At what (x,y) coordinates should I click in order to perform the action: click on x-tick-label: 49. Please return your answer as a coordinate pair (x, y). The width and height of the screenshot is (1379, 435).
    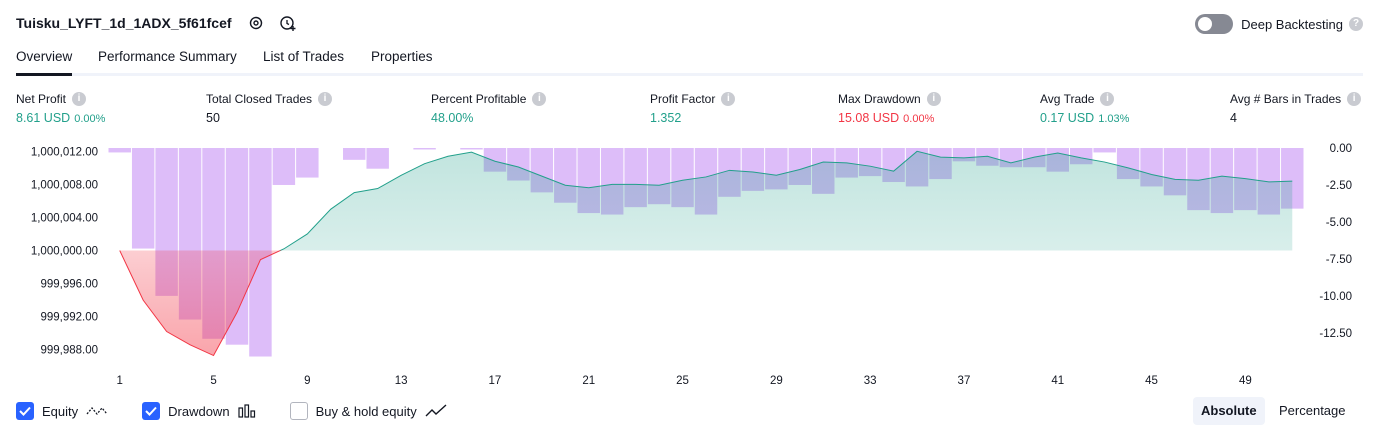
    Looking at the image, I should click on (1245, 381).